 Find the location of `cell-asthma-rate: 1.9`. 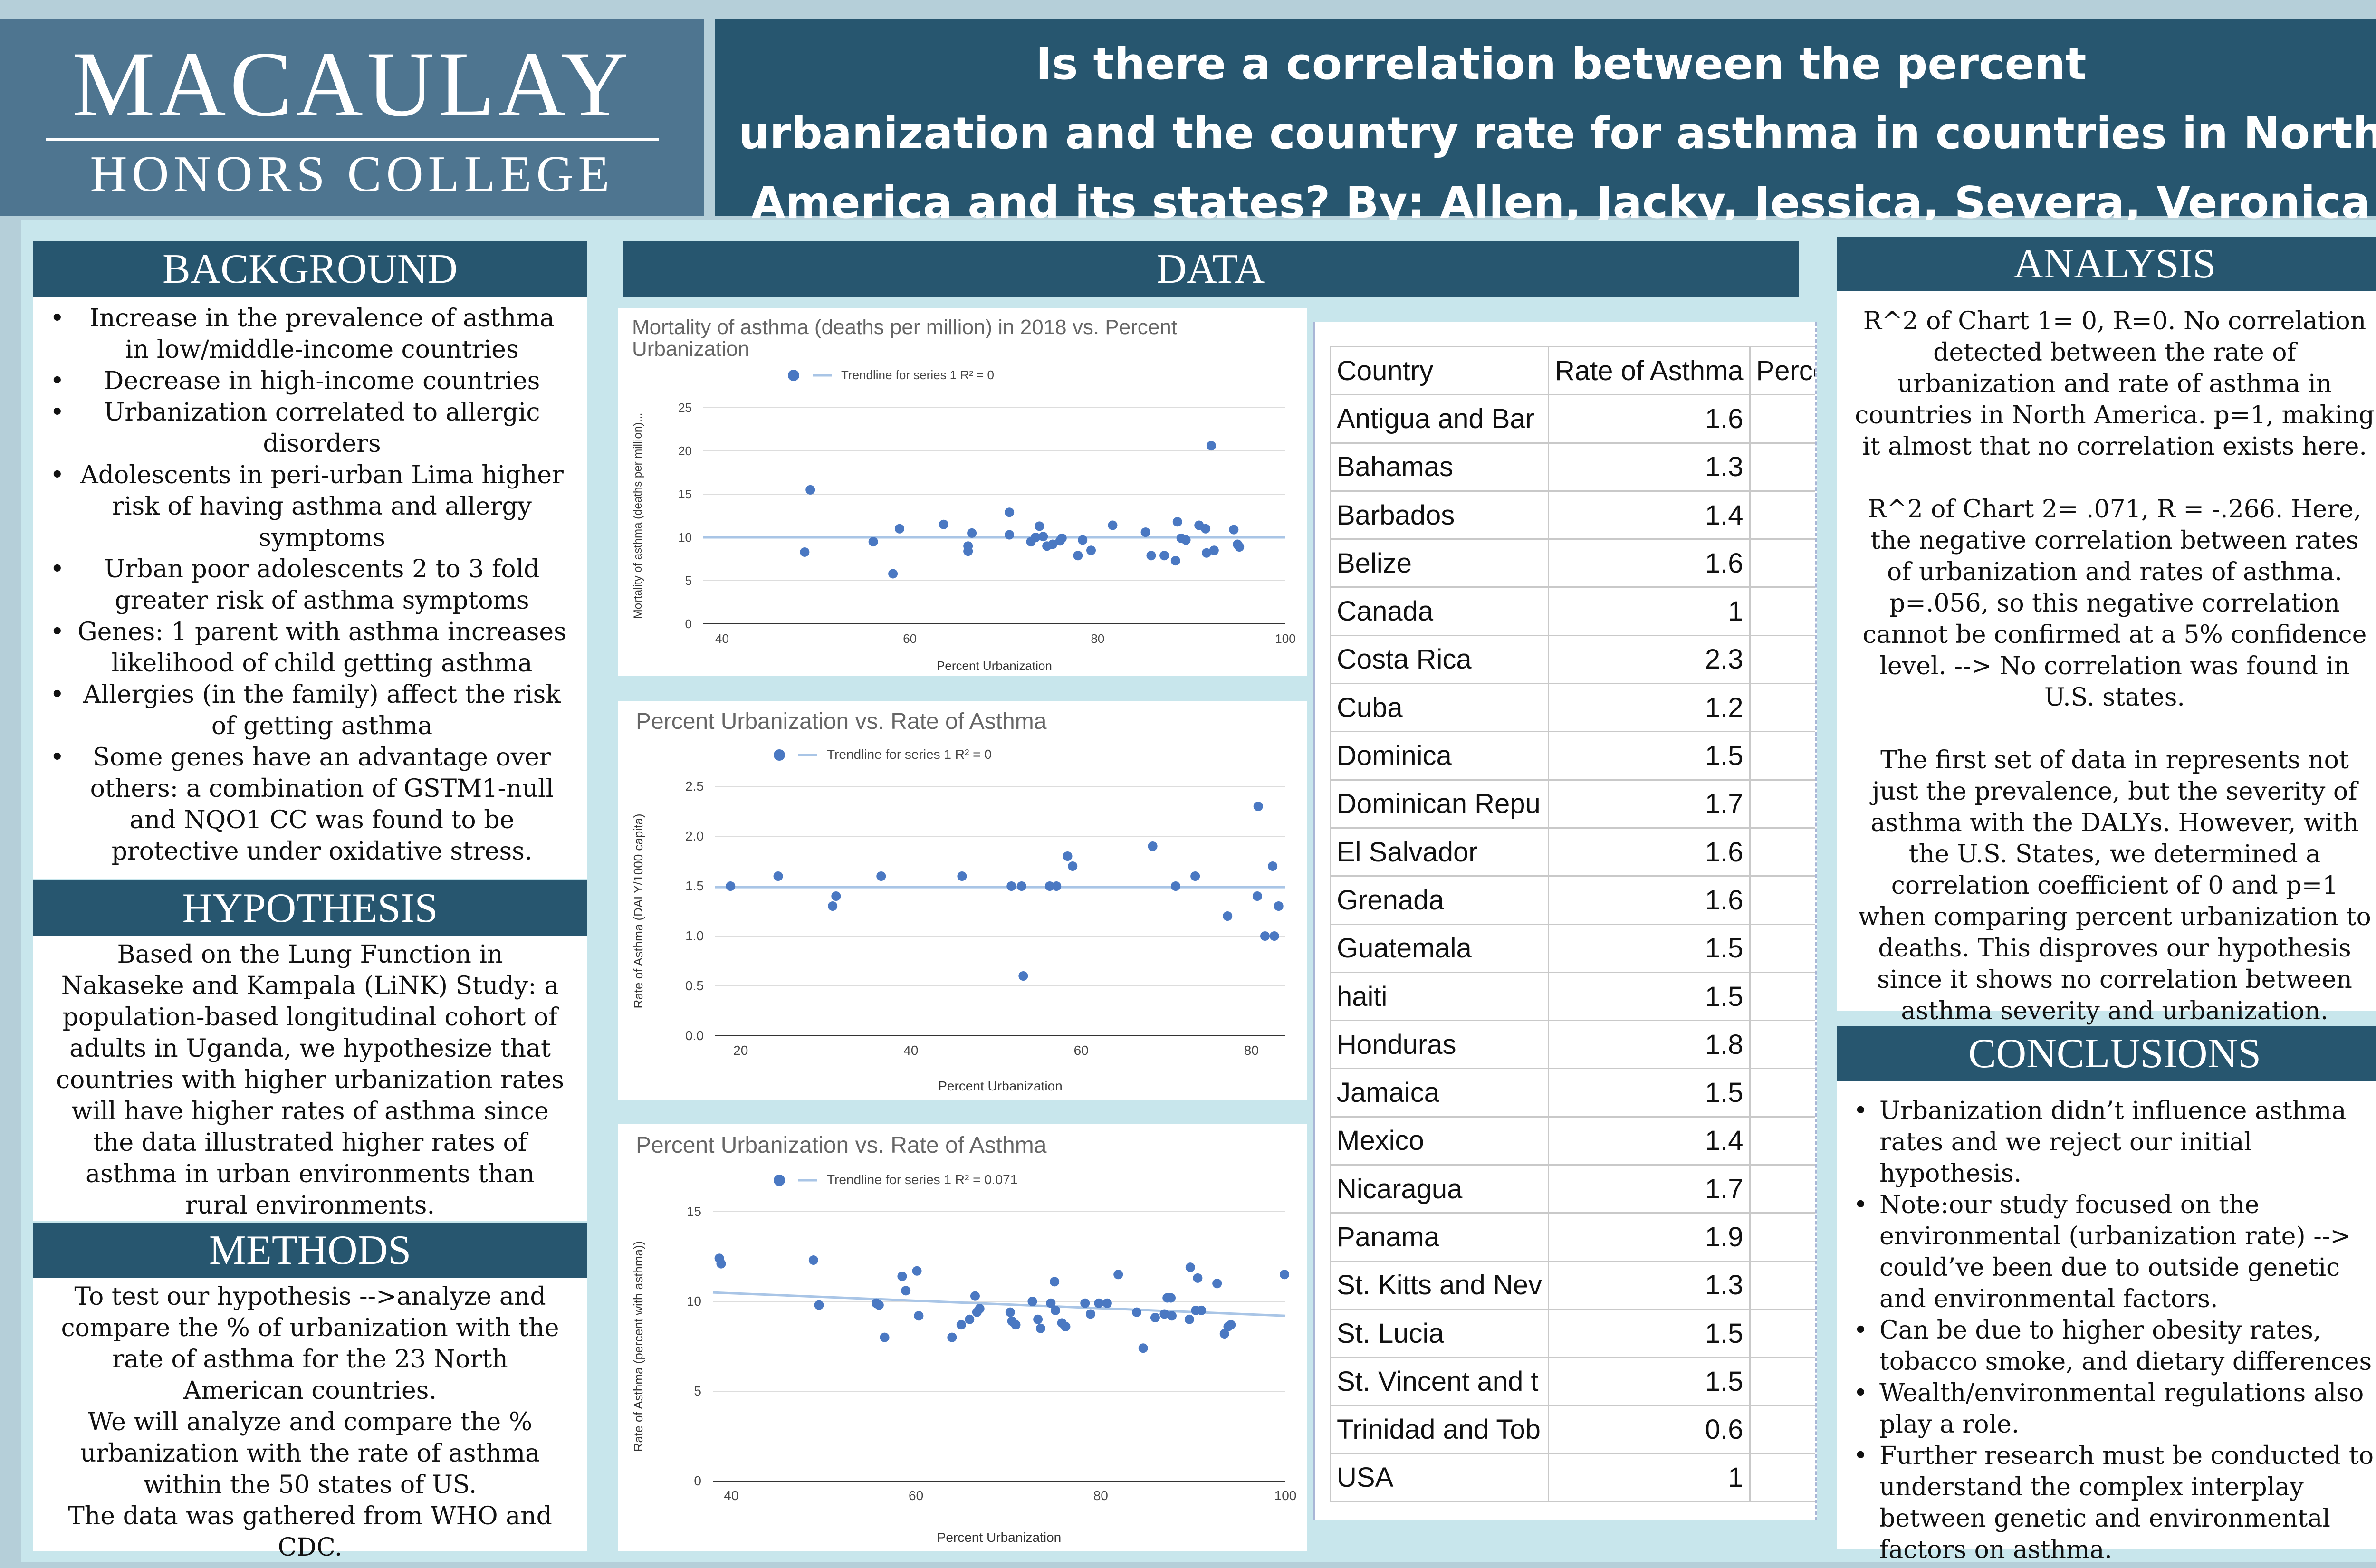

cell-asthma-rate: 1.9 is located at coordinates (1649, 1237).